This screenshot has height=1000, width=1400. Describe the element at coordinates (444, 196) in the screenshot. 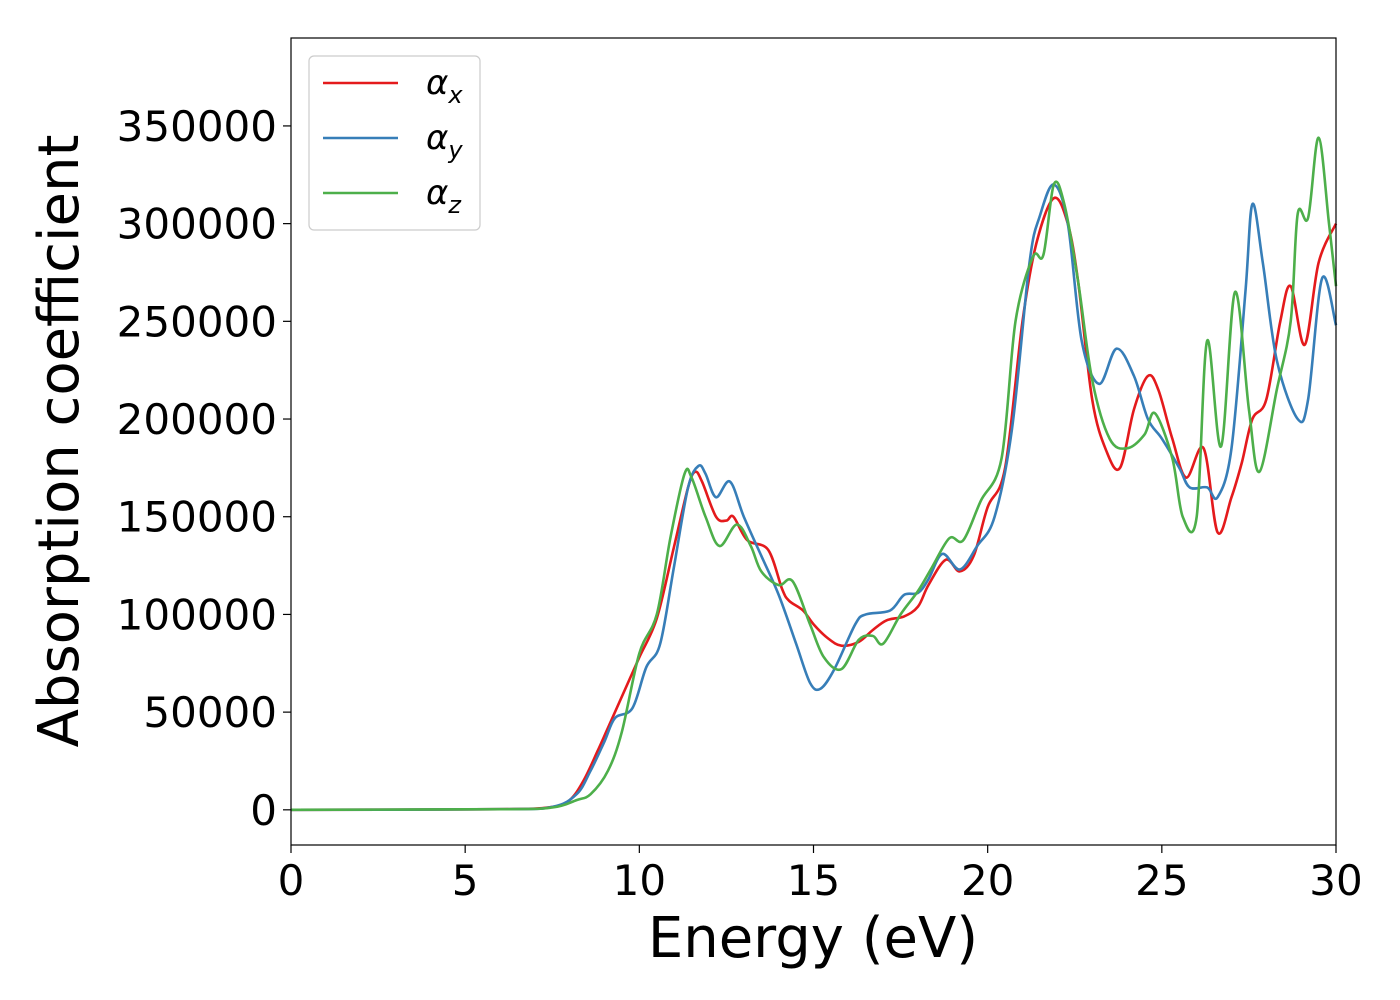

I see `legend-label-z: αz` at that location.